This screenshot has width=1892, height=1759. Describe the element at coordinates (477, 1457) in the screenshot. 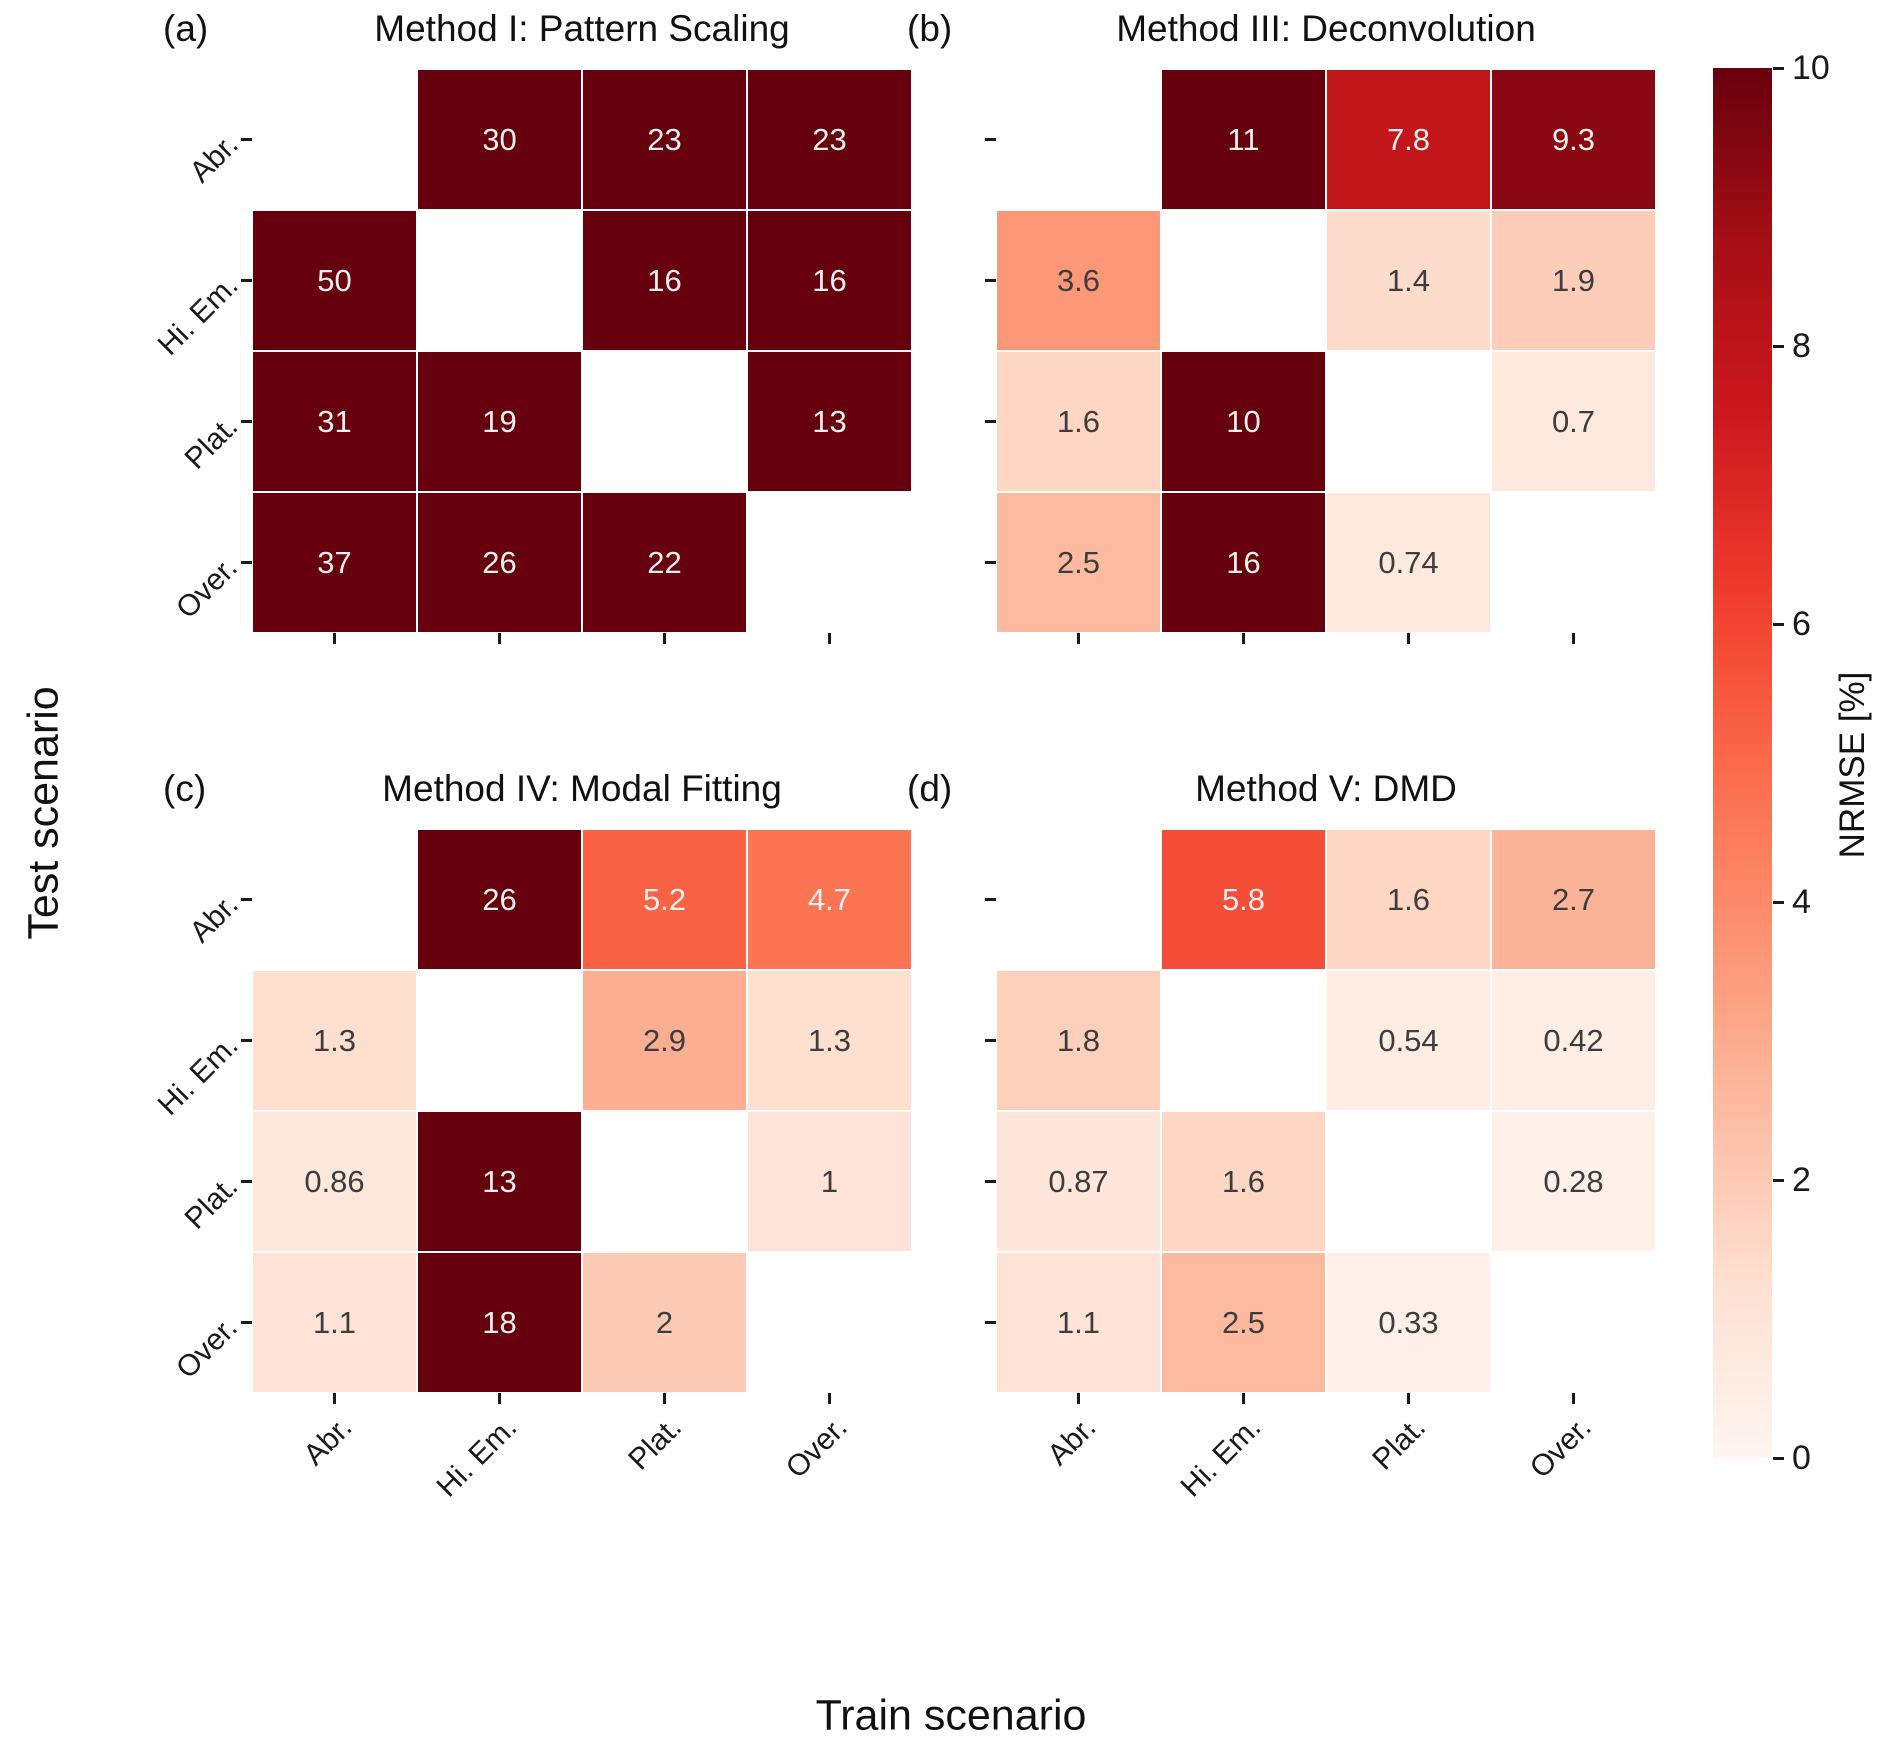

I see `x-tick-label: Hi. Em.` at that location.